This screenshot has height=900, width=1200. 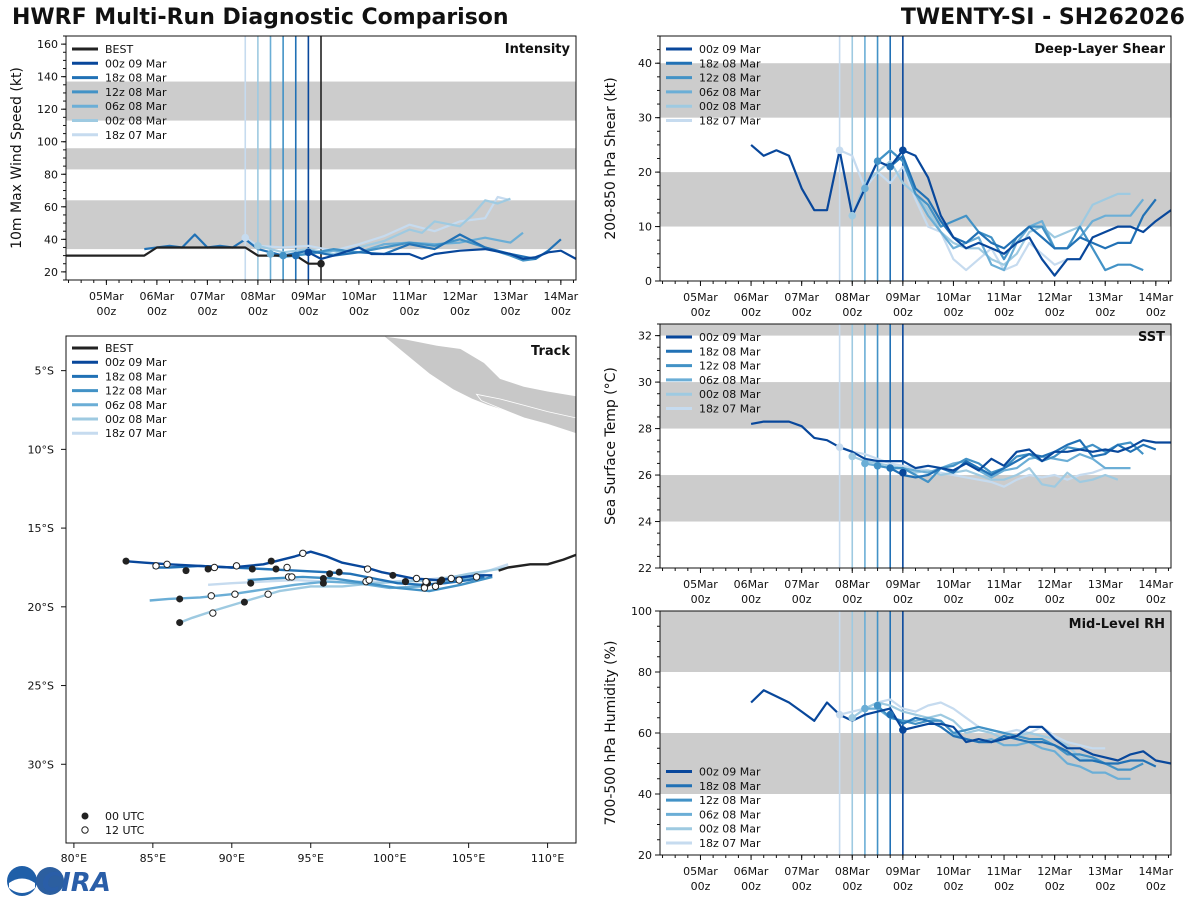 I want to click on main-title: HWRF Multi-Run Diagnostic Comparison, so click(x=260, y=17).